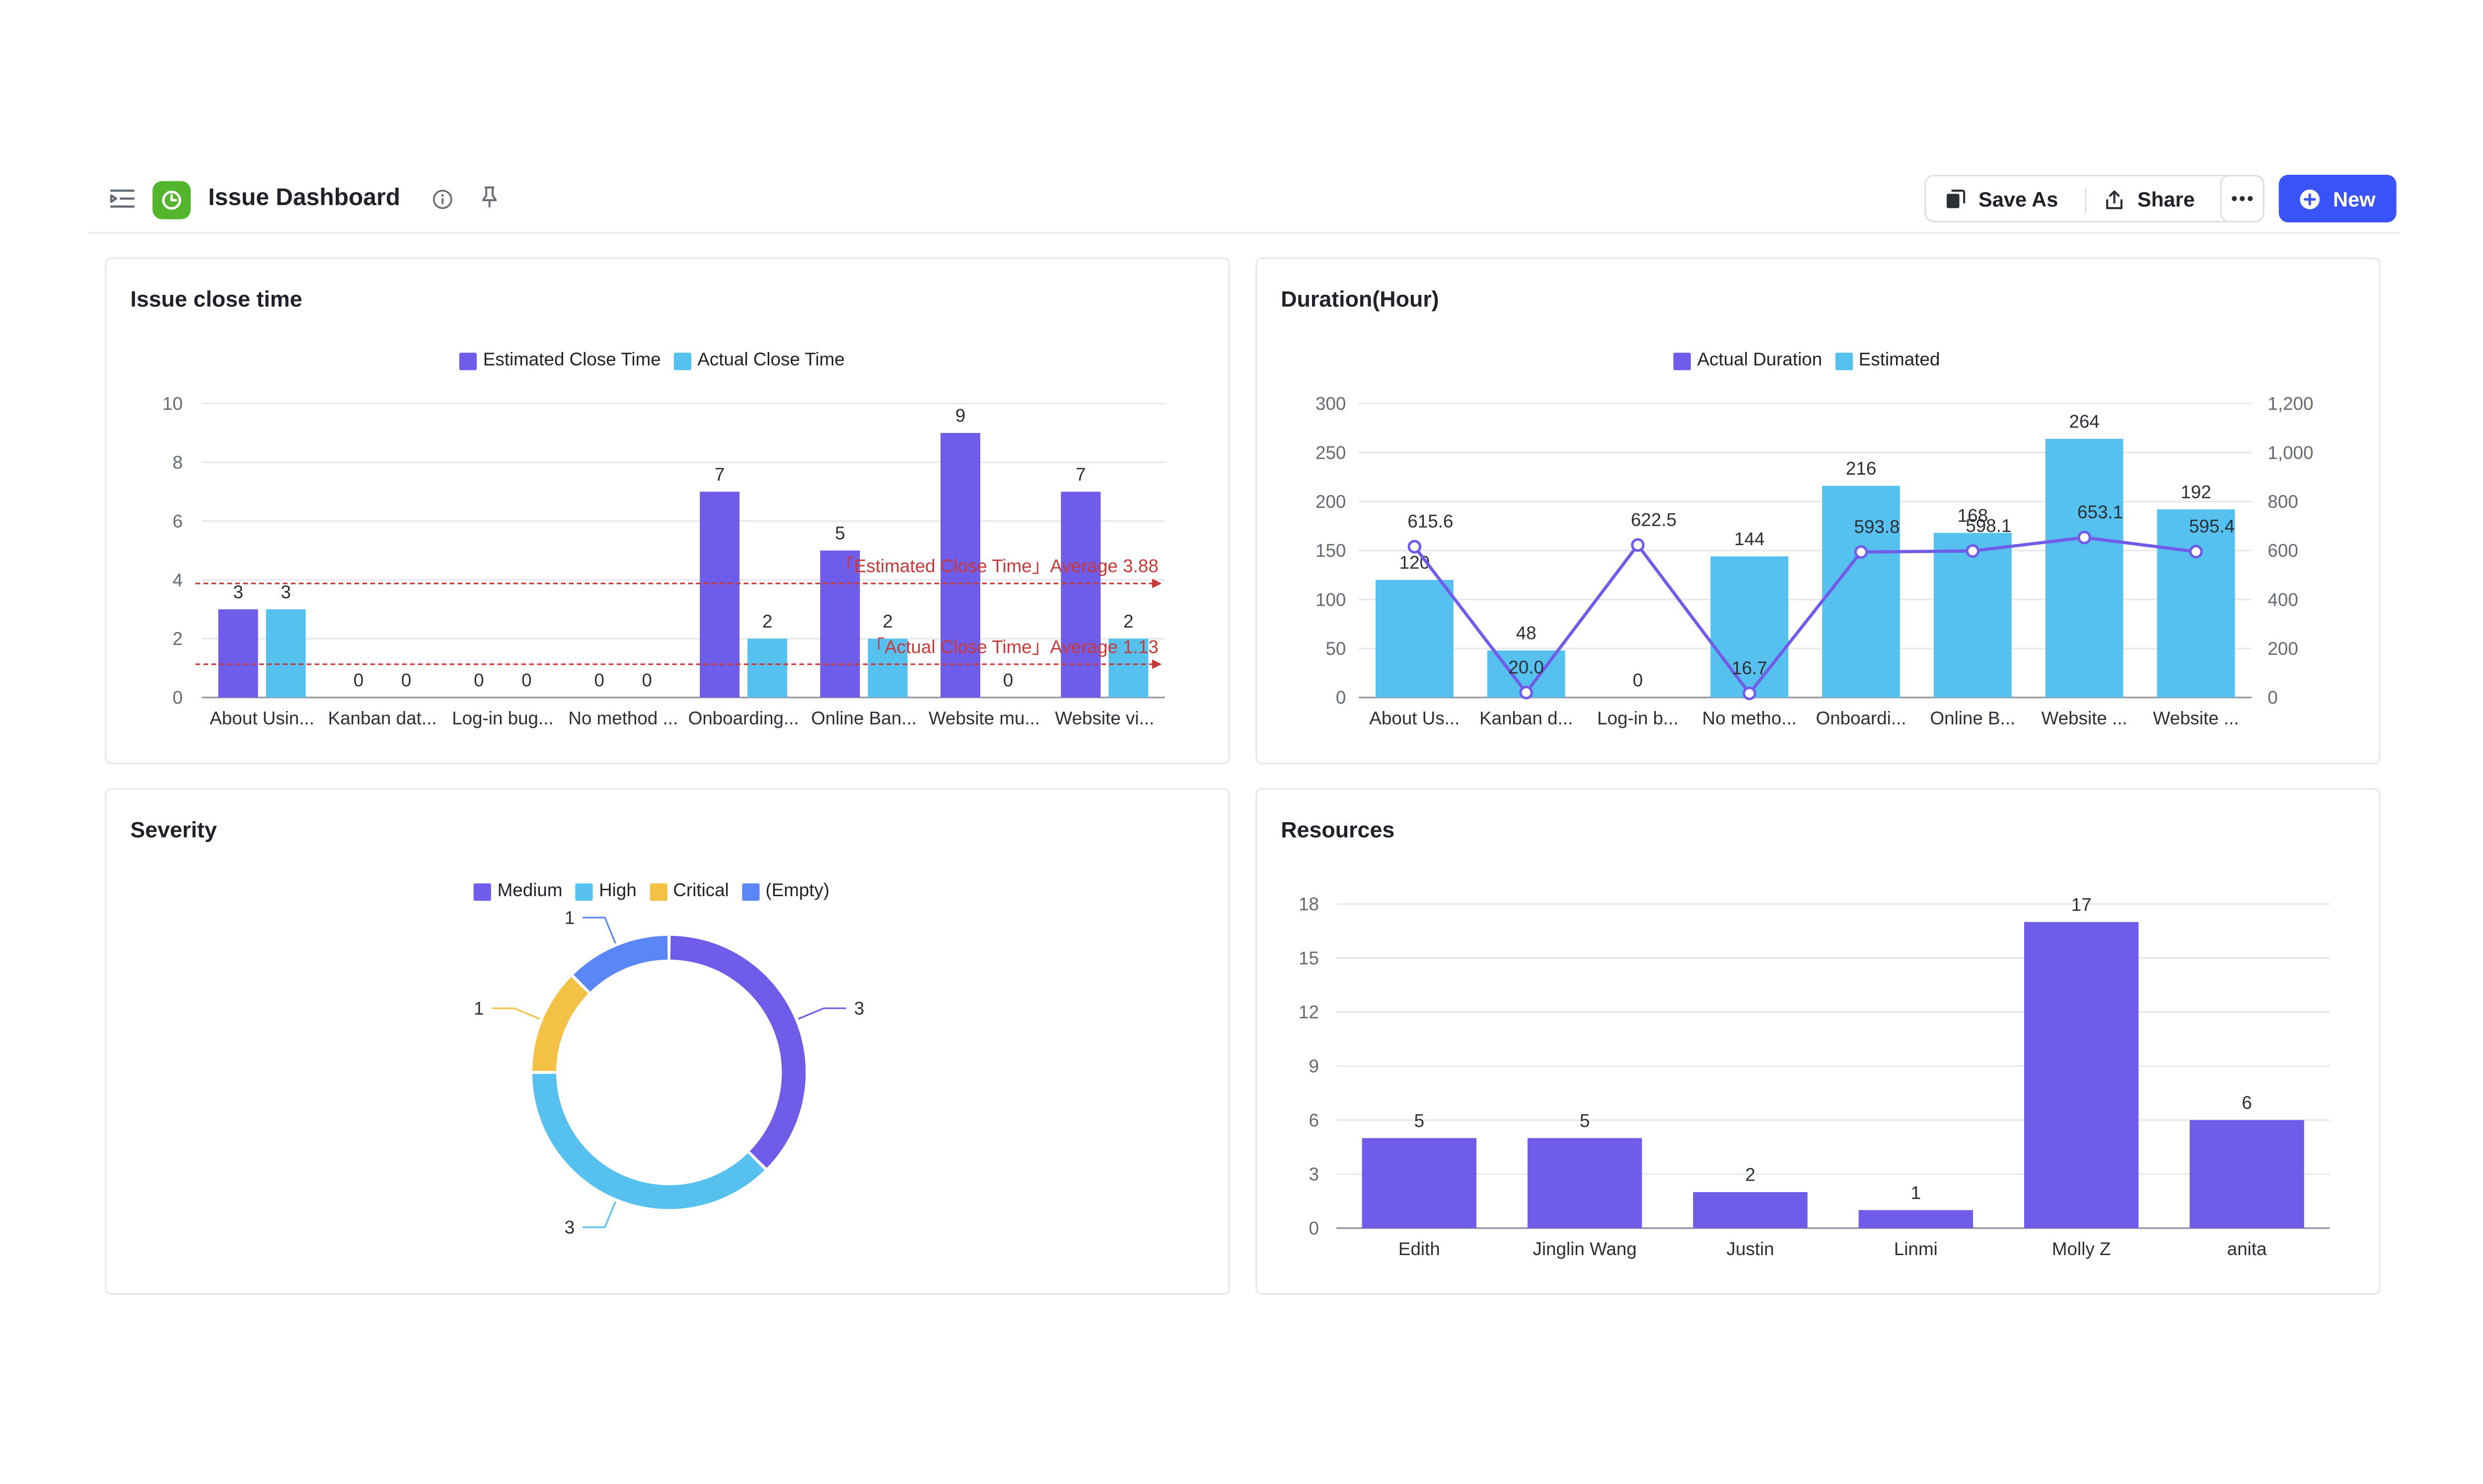 Image resolution: width=2483 pixels, height=1484 pixels. I want to click on y-tick-label: 10, so click(172, 404).